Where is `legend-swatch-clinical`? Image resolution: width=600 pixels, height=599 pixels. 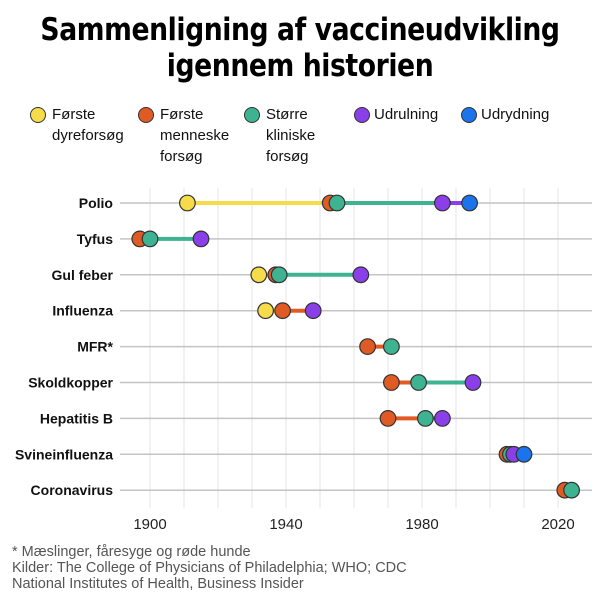
legend-swatch-clinical is located at coordinates (252, 115).